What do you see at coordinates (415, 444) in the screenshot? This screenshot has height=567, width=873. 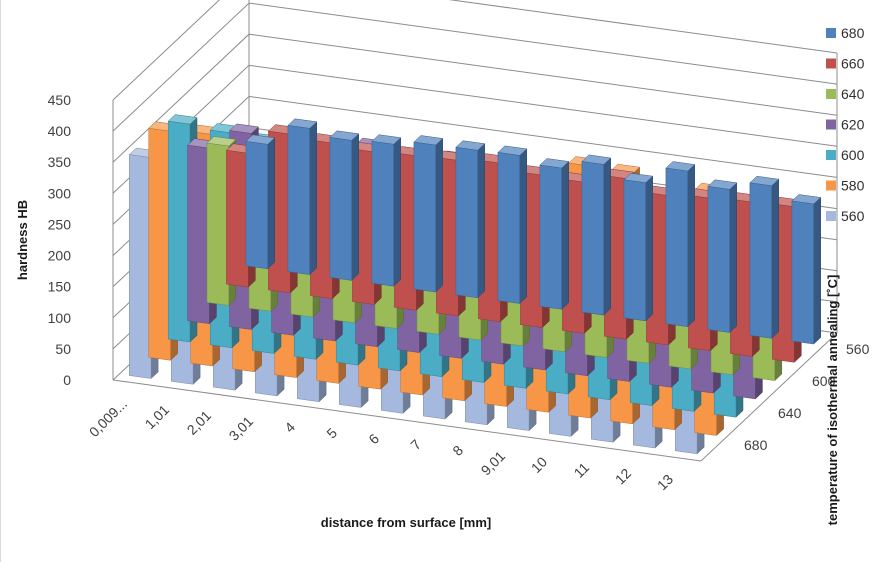 I see `x-tick-label: 7` at bounding box center [415, 444].